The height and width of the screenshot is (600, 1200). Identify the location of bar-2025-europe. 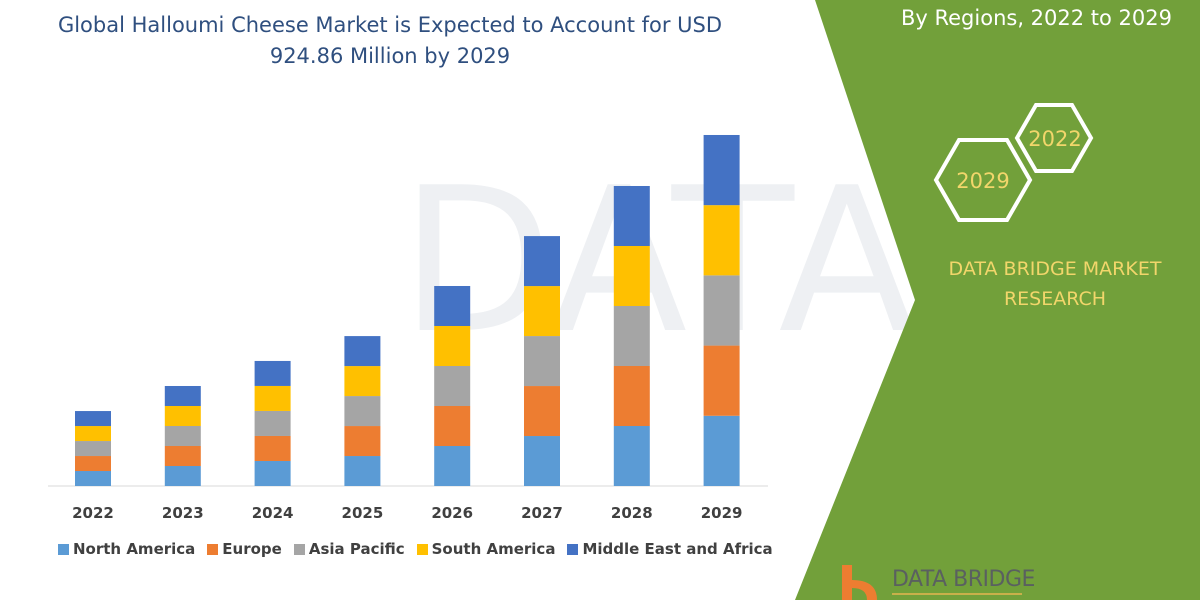
(362, 441).